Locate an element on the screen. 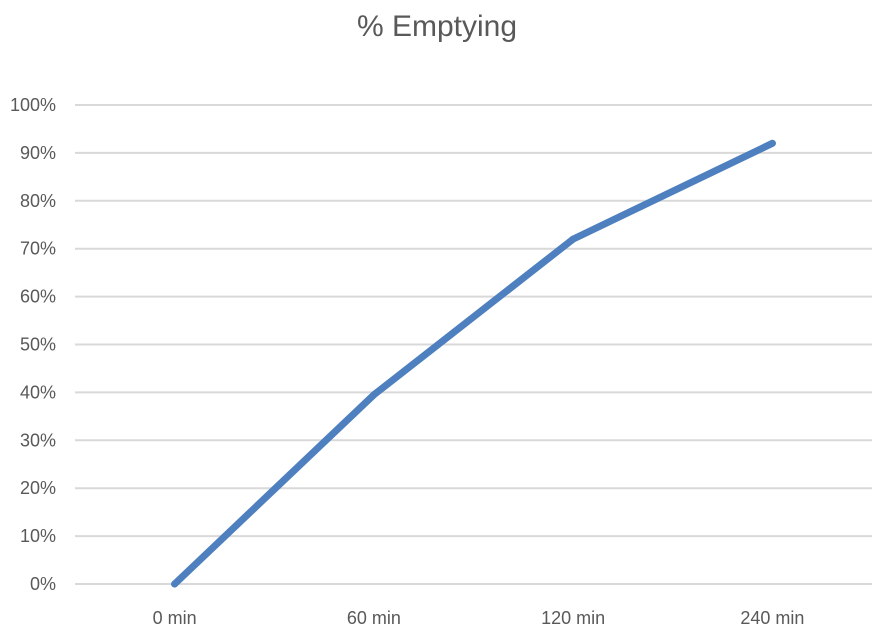 The height and width of the screenshot is (633, 874). y-tick-label: 80% is located at coordinates (38, 201).